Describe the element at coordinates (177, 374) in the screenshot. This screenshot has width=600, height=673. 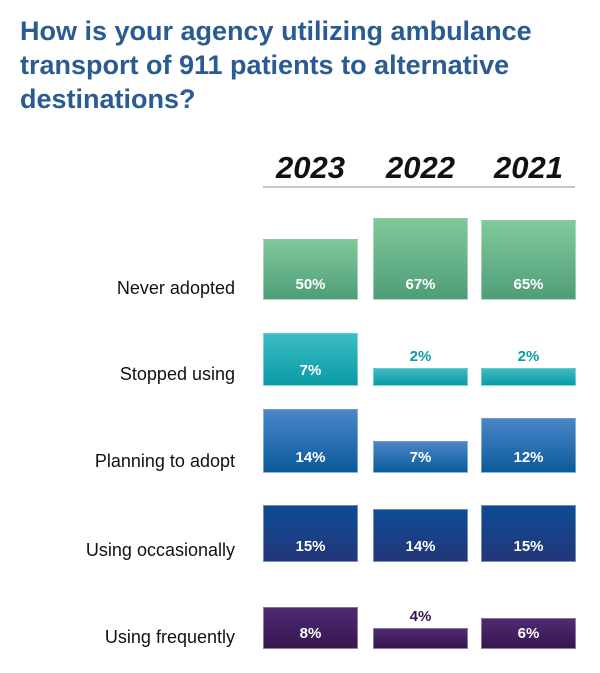
I see `row-label: Stopped using` at that location.